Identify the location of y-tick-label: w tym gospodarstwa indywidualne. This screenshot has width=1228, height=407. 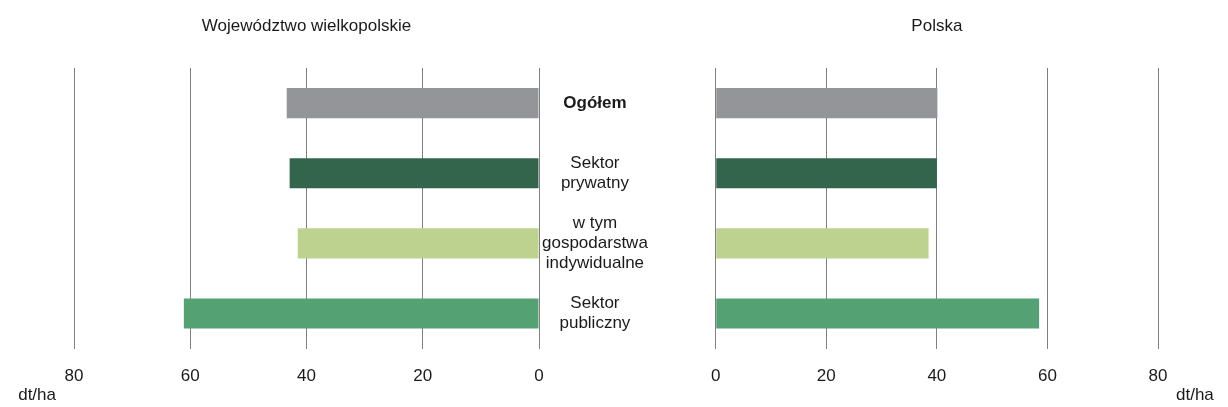
(595, 242).